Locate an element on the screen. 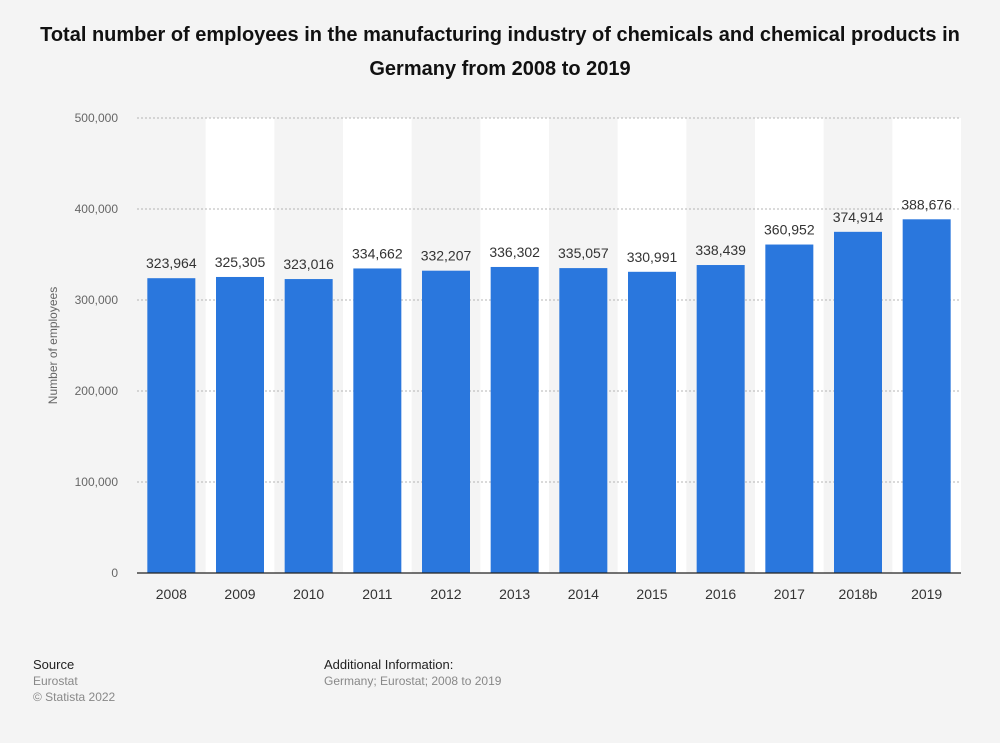  y-tick-label: 100,000 is located at coordinates (97, 482).